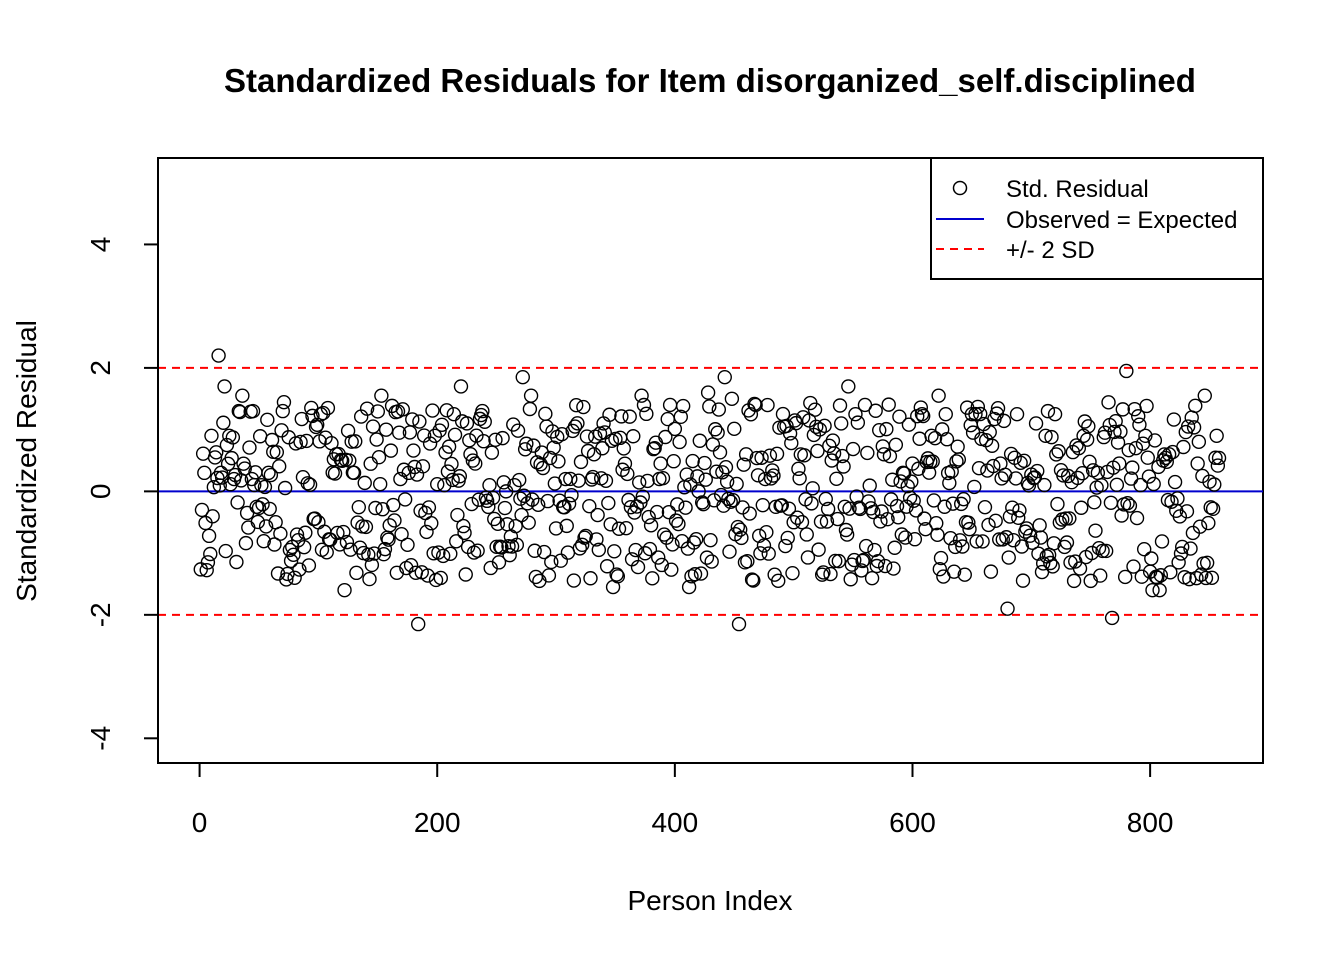 The height and width of the screenshot is (960, 1344). Describe the element at coordinates (1121, 220) in the screenshot. I see `legend-label-expected: Observed = Expected` at that location.